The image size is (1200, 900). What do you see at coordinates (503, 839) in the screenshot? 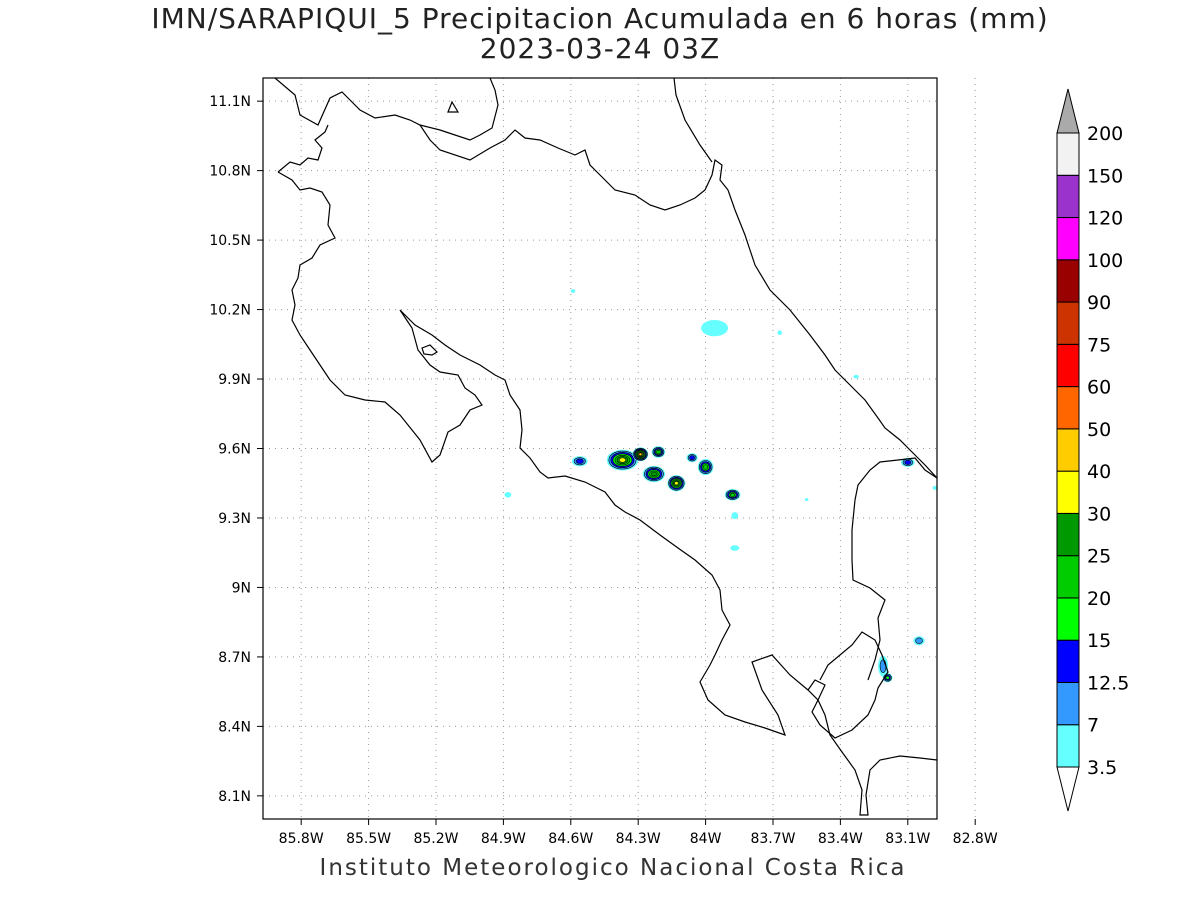
I see `x-tick-label: 84.9W` at bounding box center [503, 839].